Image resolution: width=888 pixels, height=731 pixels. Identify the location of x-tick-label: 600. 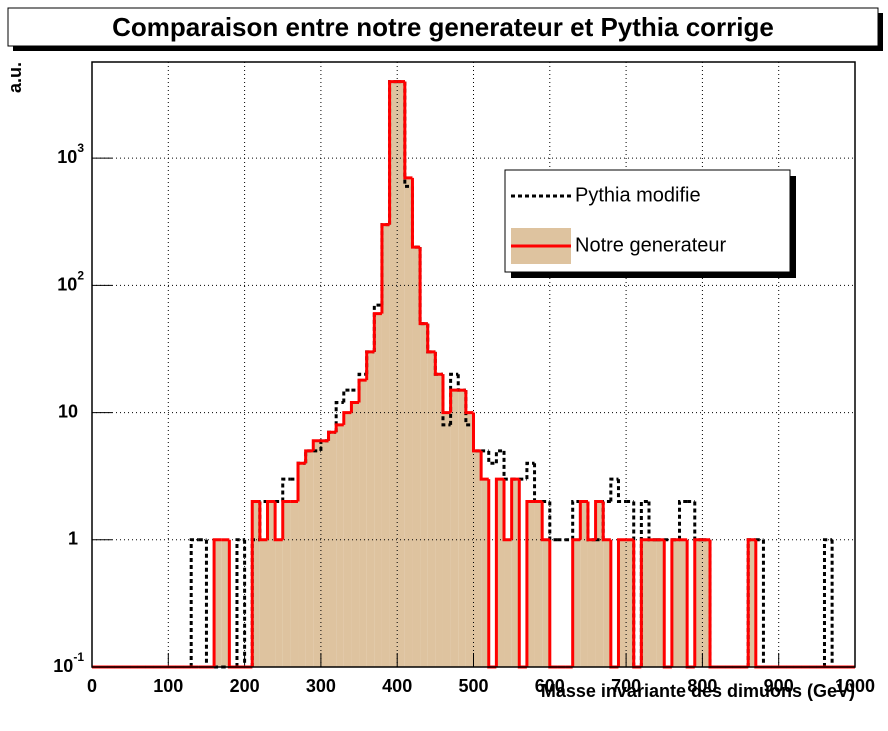
(550, 686).